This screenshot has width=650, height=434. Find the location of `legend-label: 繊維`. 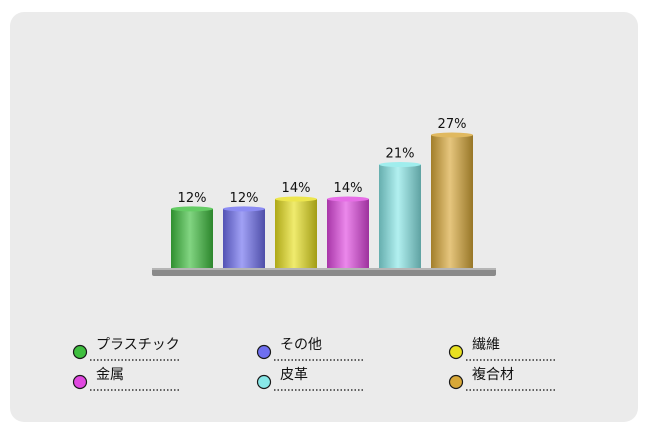

legend-label: 繊維 is located at coordinates (486, 345).